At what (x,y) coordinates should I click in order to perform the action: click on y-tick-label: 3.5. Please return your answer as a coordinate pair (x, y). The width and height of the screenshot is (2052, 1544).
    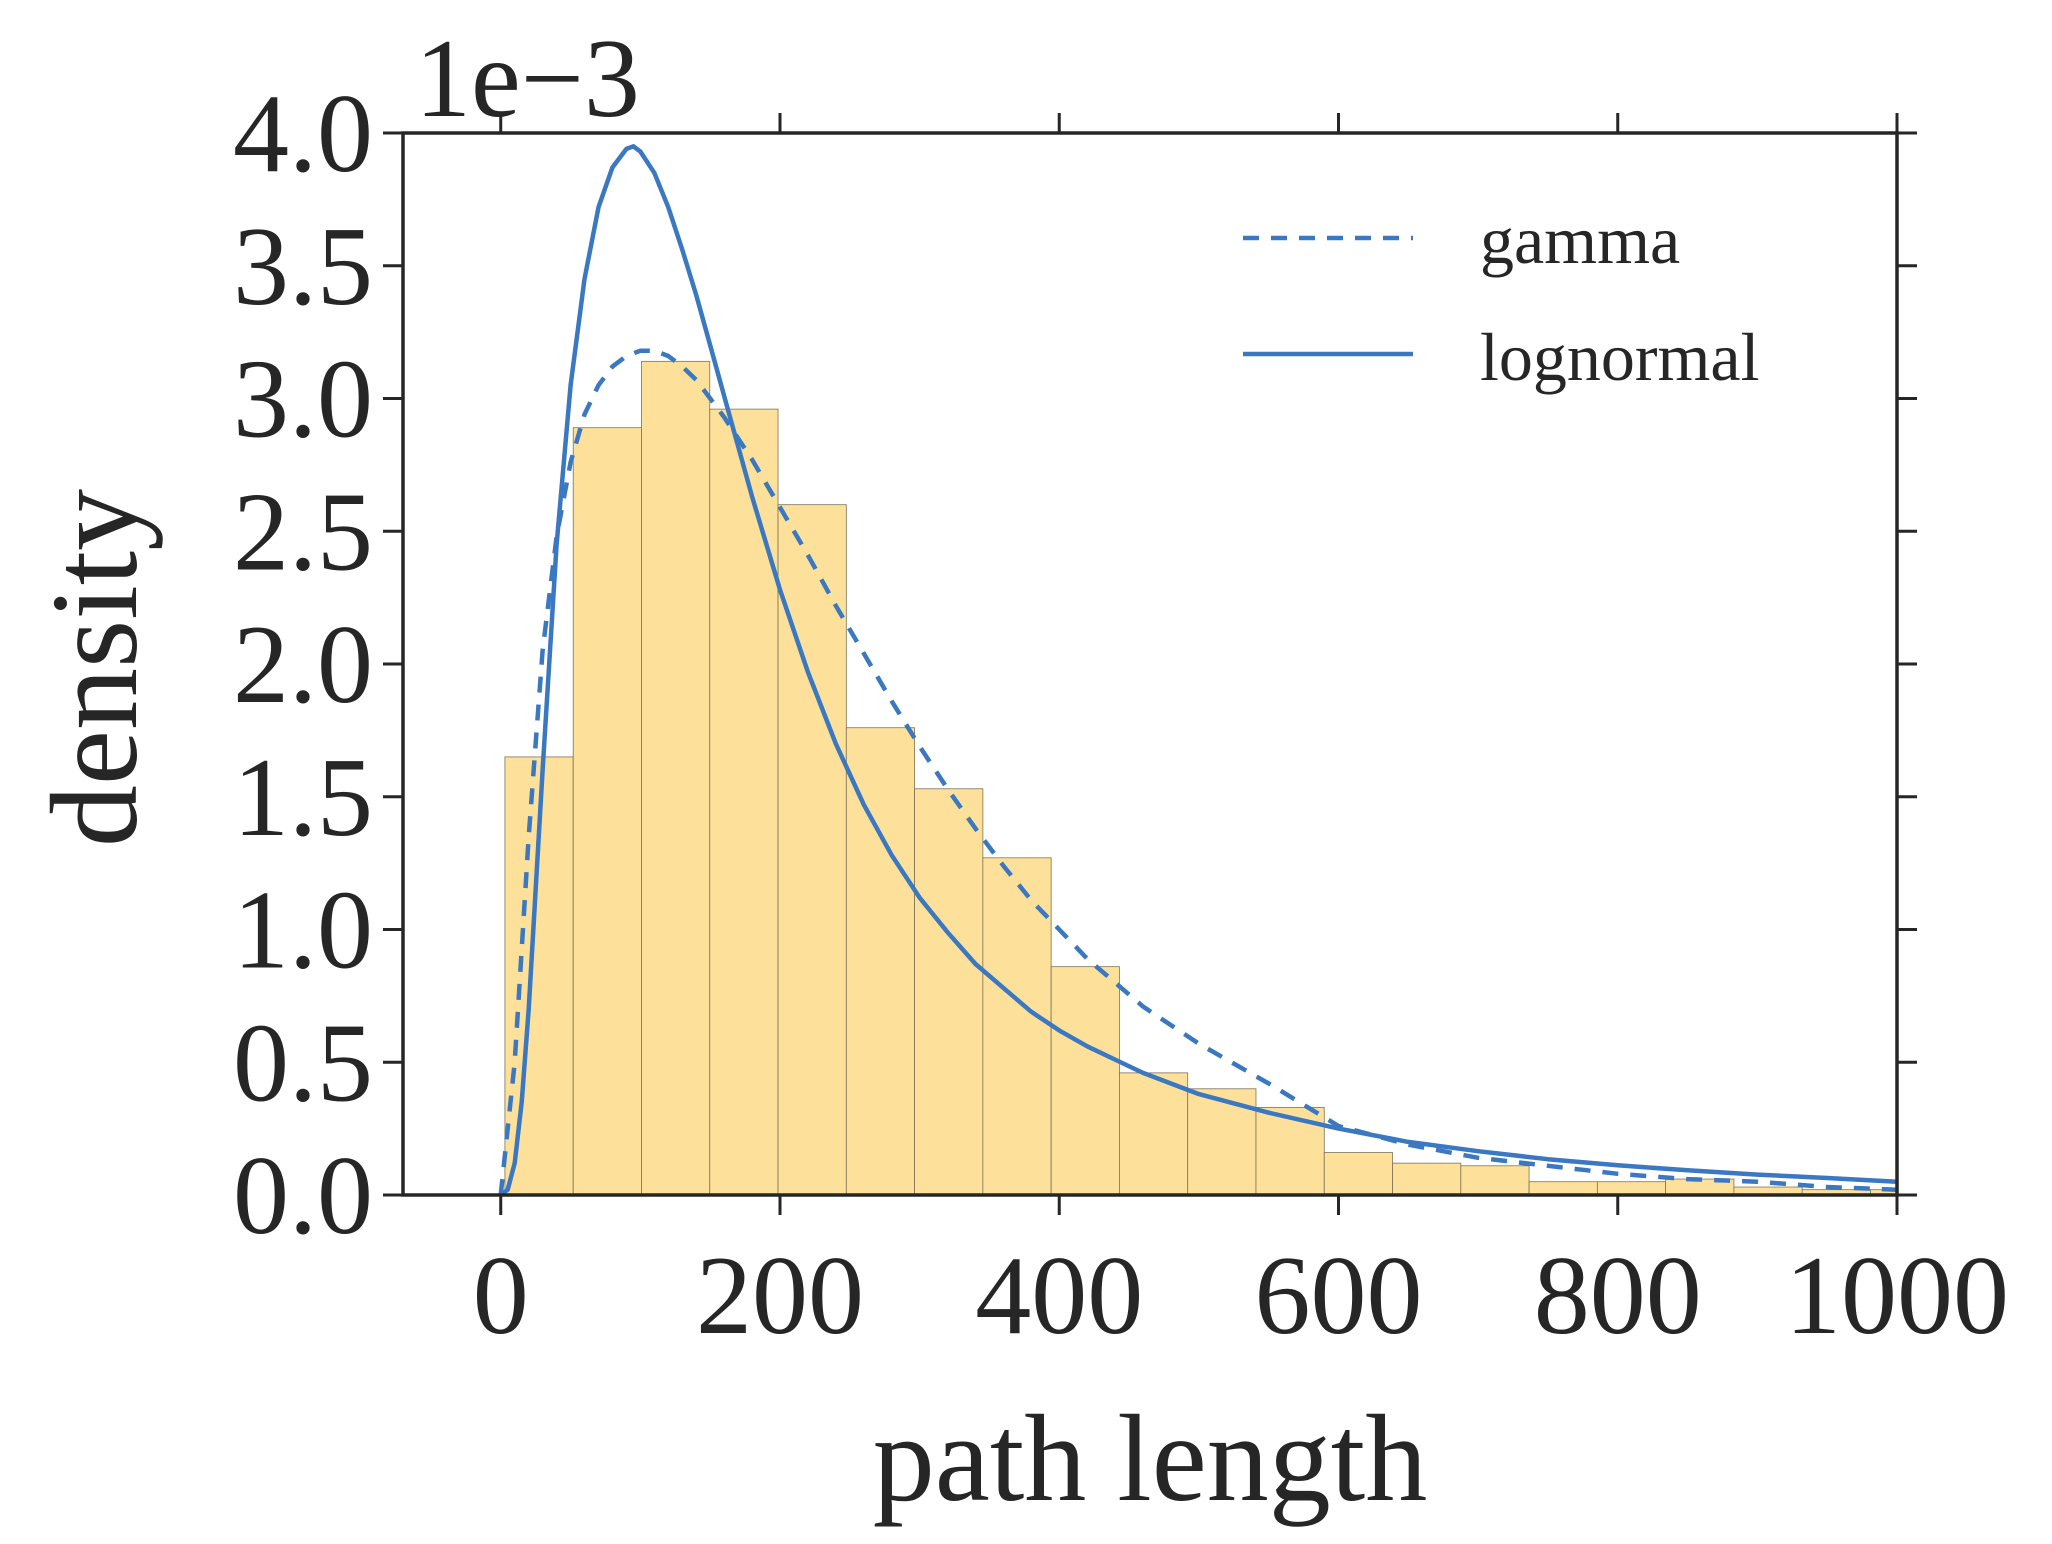
    Looking at the image, I should click on (303, 267).